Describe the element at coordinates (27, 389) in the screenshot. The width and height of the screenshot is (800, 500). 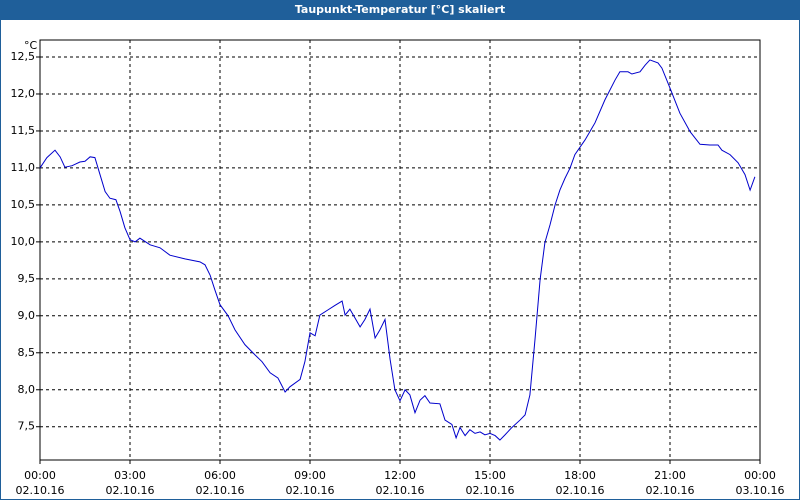
I see `y-tick-label: 8,0` at that location.